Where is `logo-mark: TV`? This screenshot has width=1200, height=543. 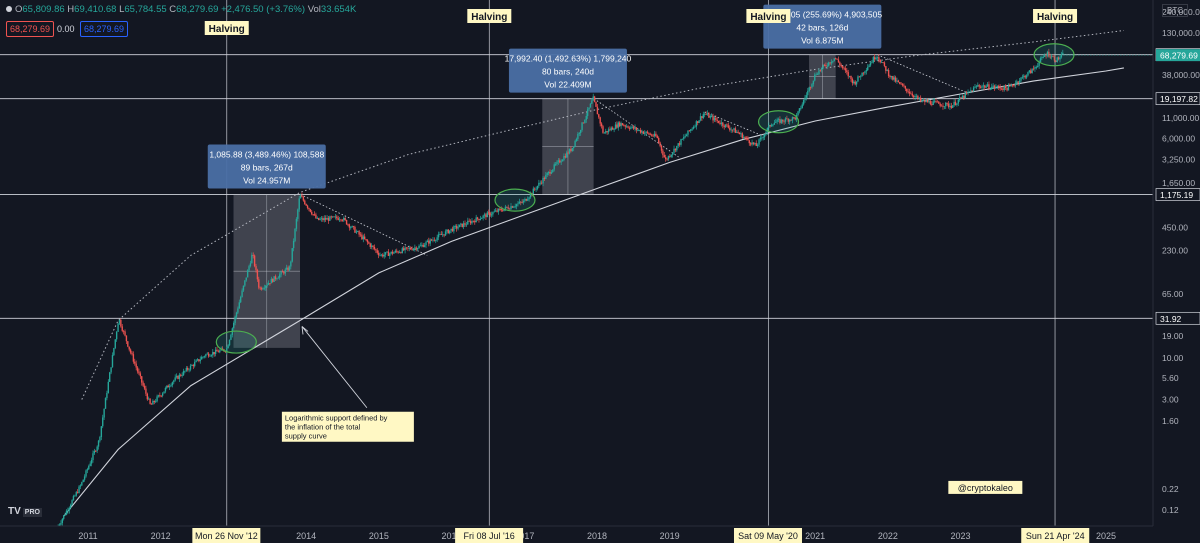
logo-mark: TV is located at coordinates (14, 511).